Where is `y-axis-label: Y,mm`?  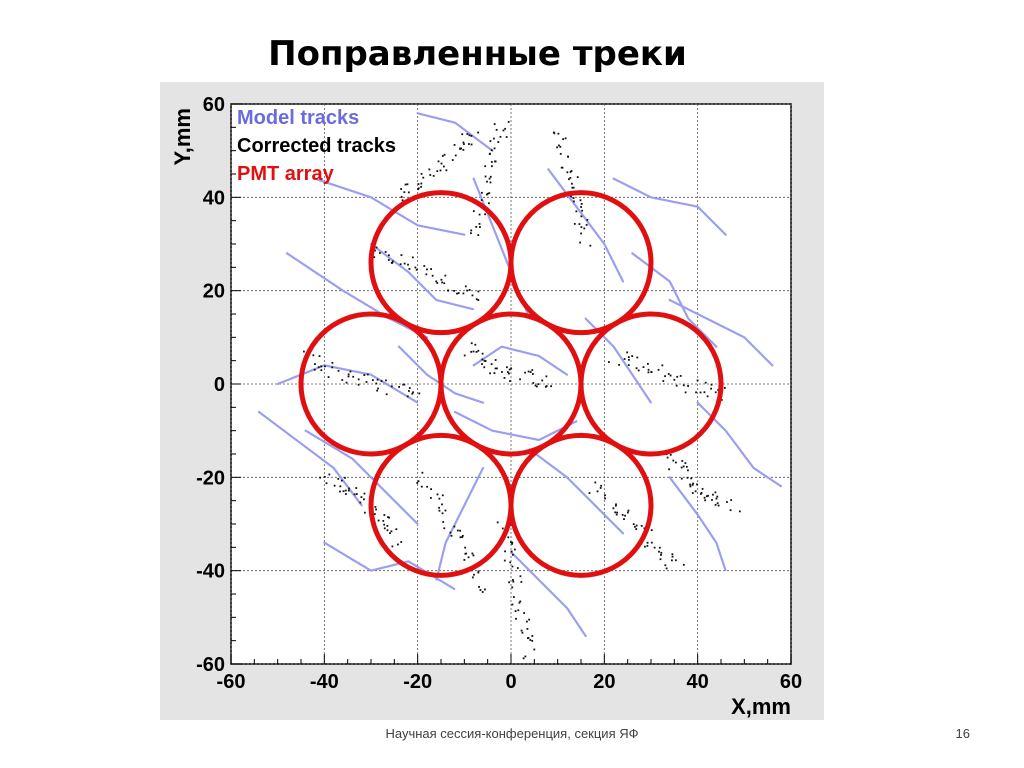
y-axis-label: Y,mm is located at coordinates (182, 136).